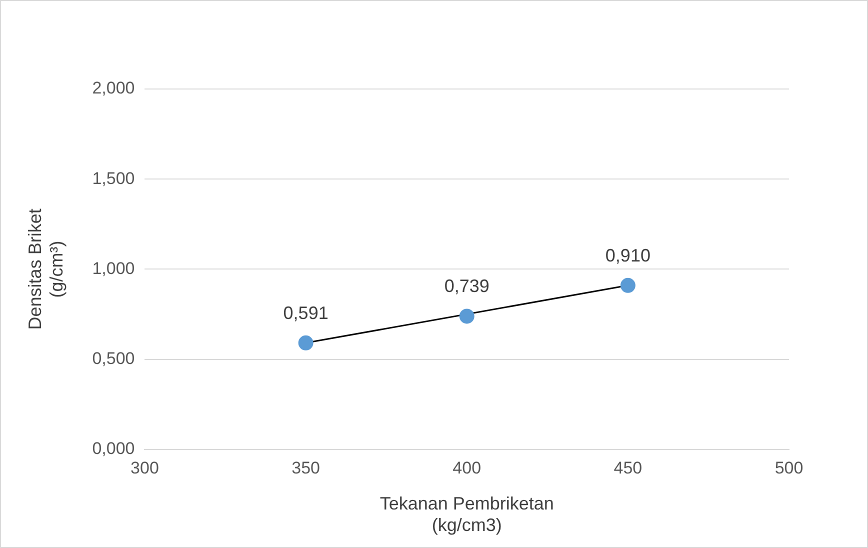  What do you see at coordinates (45, 269) in the screenshot?
I see `y-axis-title: Densitas Briket (g/cm³)` at bounding box center [45, 269].